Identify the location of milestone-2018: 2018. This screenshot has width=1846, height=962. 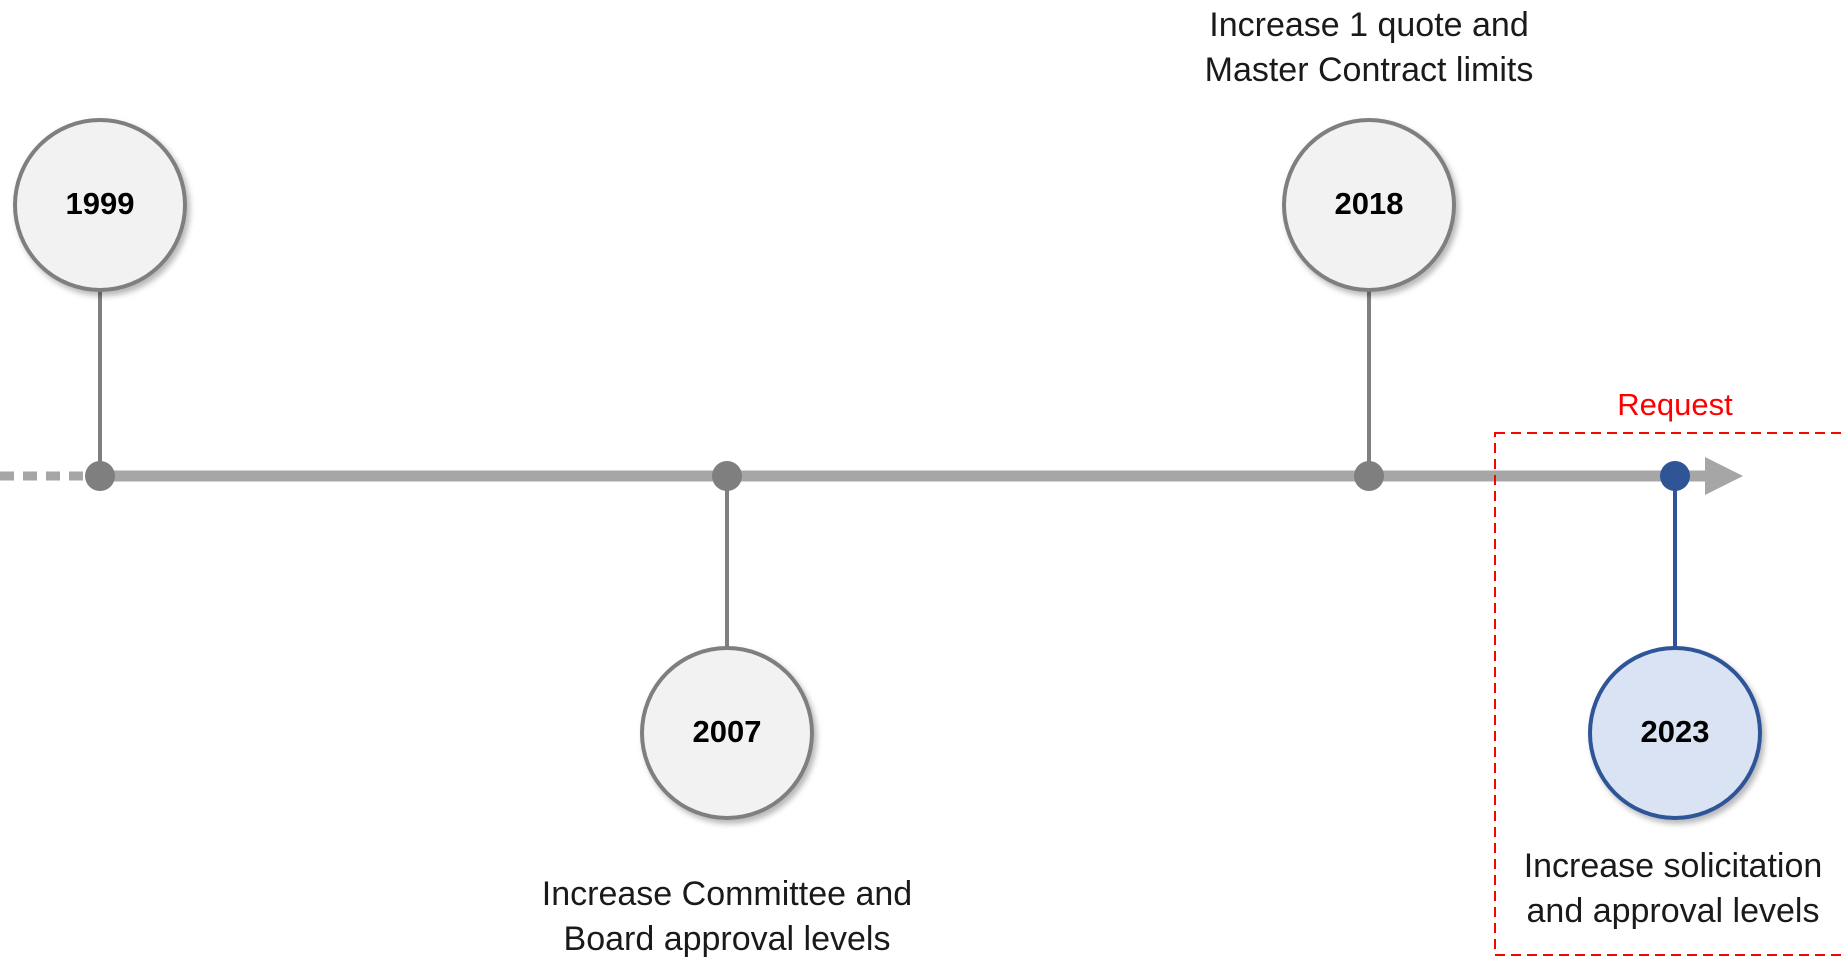
(1369, 304).